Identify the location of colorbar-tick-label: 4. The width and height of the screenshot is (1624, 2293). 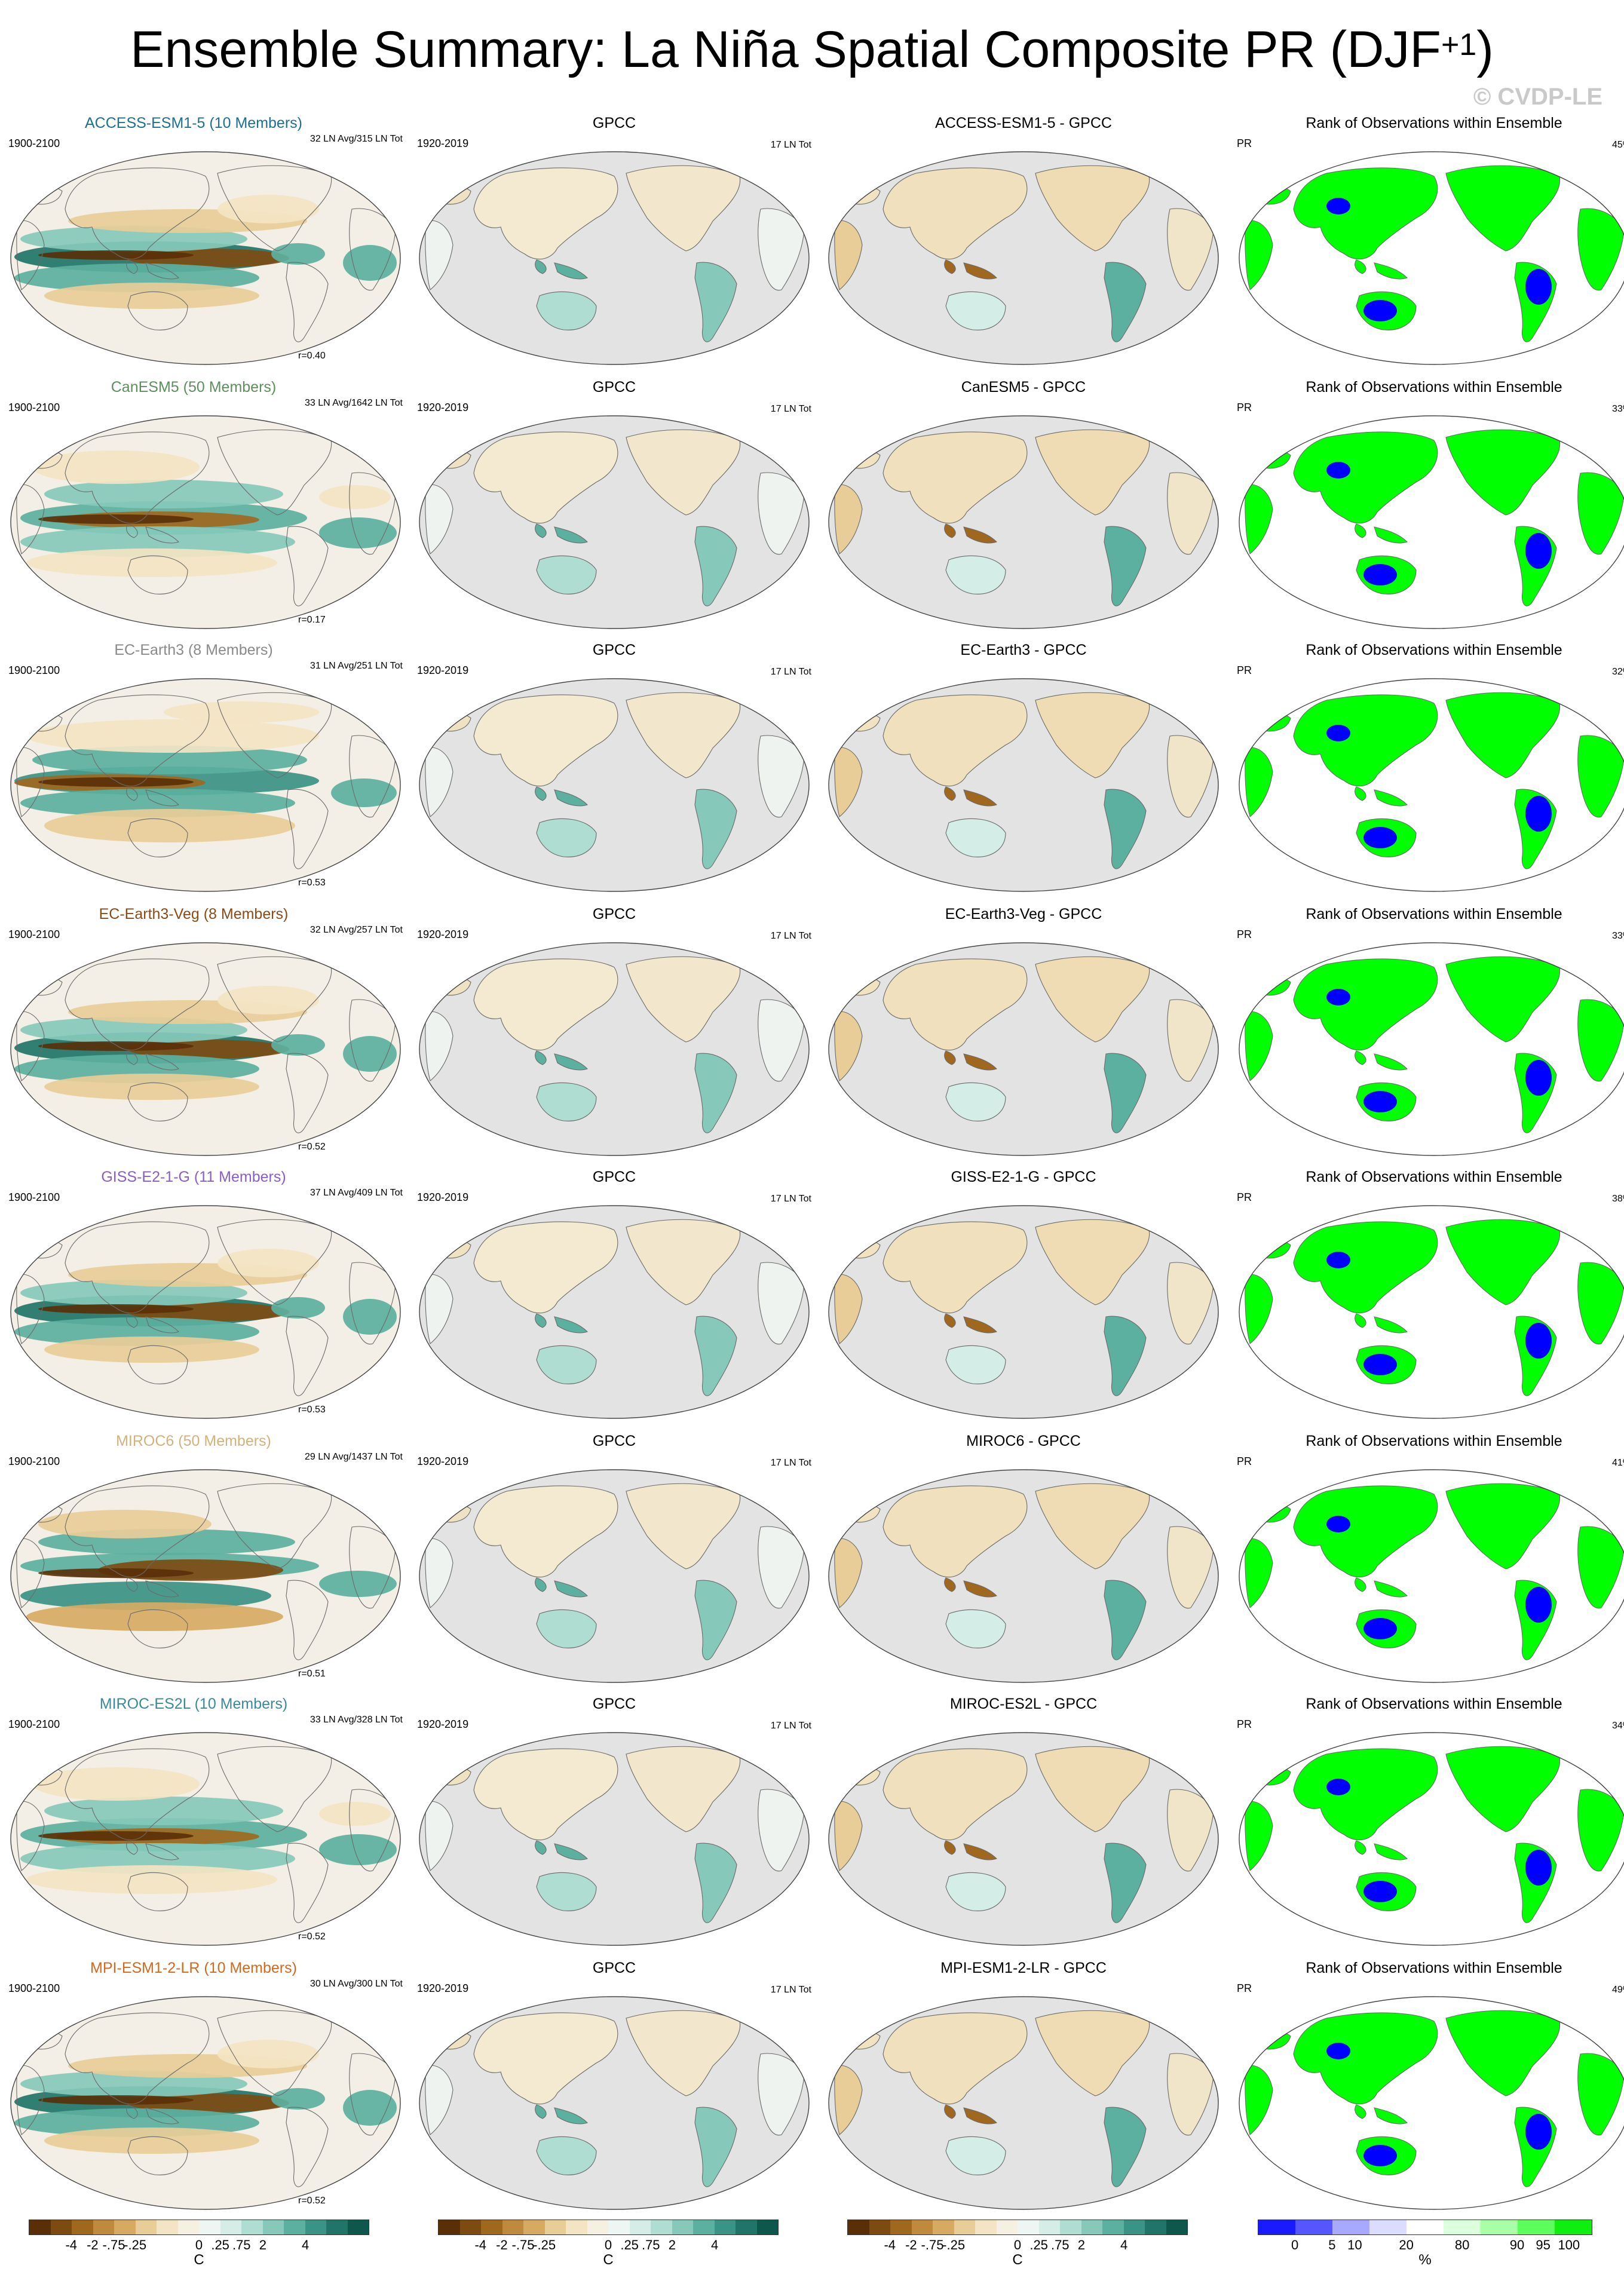
(306, 2244).